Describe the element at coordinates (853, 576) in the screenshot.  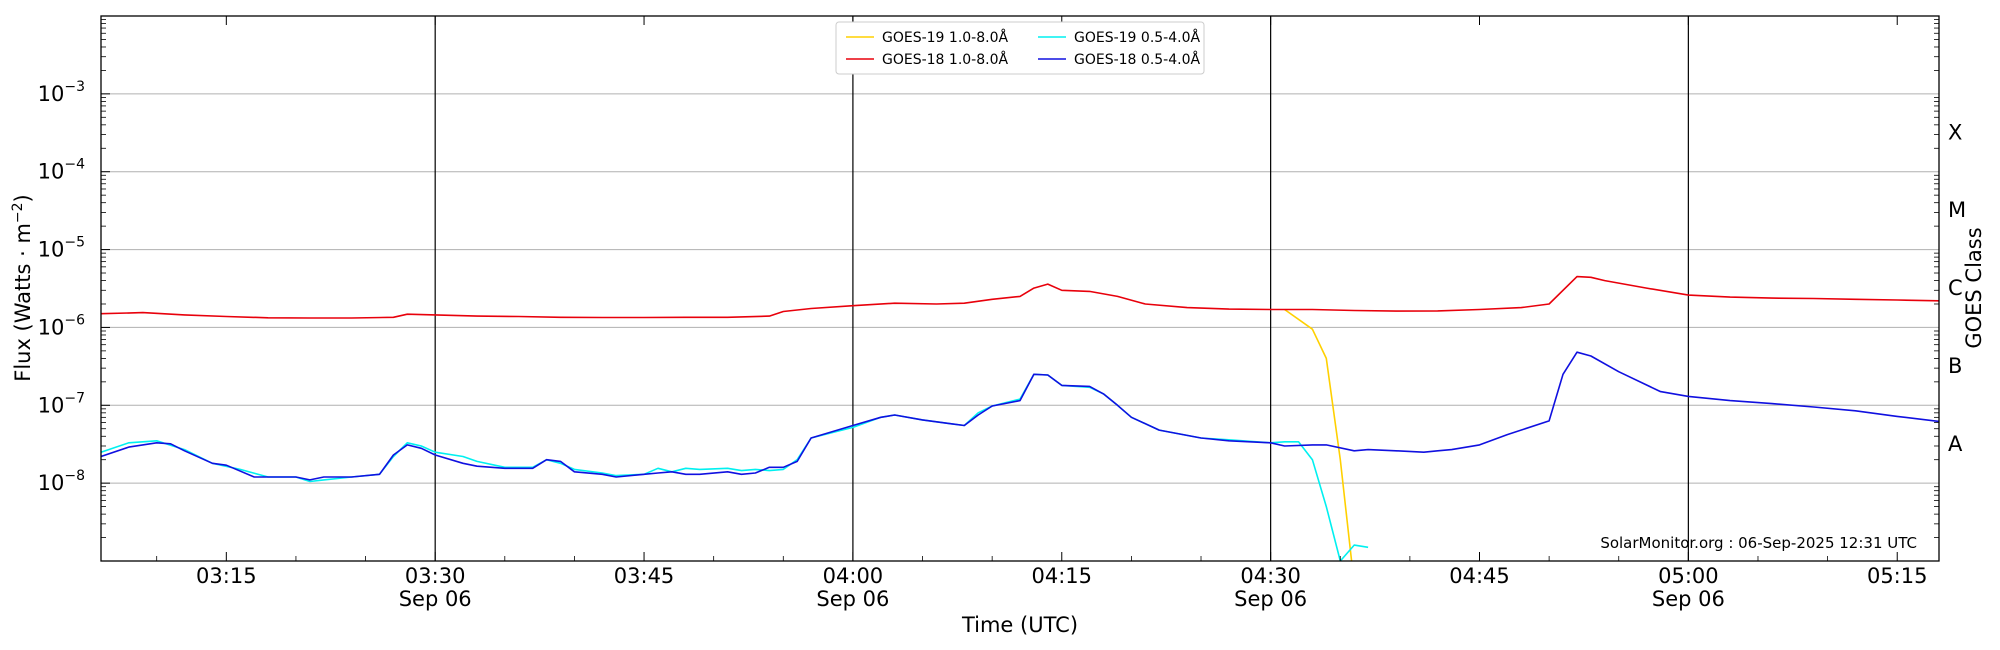
I see `x-tick-label: 04:00` at that location.